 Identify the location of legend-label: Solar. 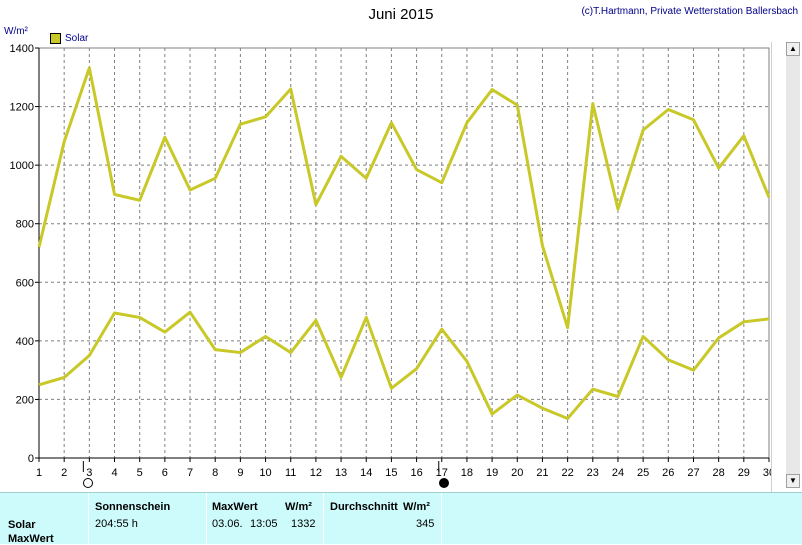
(77, 38).